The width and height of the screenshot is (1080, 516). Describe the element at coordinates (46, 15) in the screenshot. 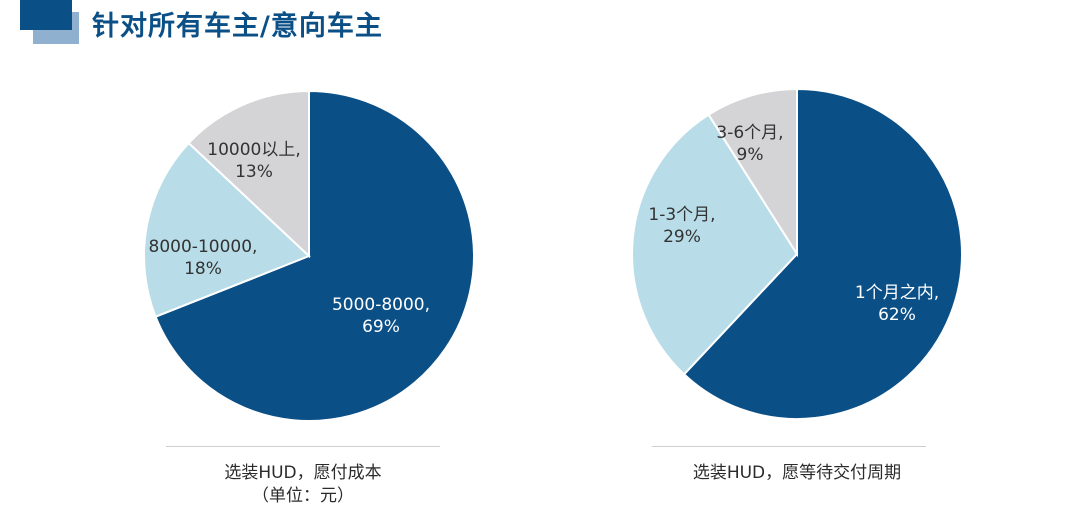

I see `title-logo-front` at that location.